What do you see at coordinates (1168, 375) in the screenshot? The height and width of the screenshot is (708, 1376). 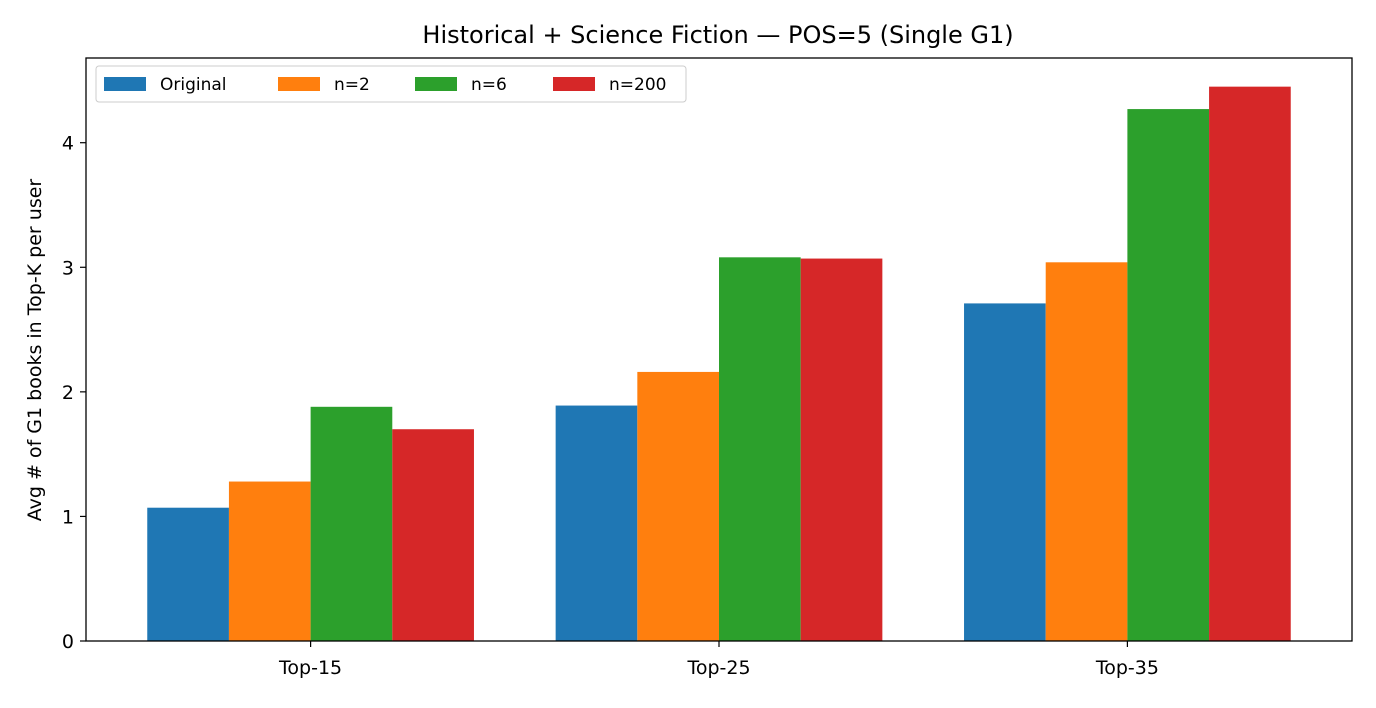 I see `bar-n=6-Top-35` at bounding box center [1168, 375].